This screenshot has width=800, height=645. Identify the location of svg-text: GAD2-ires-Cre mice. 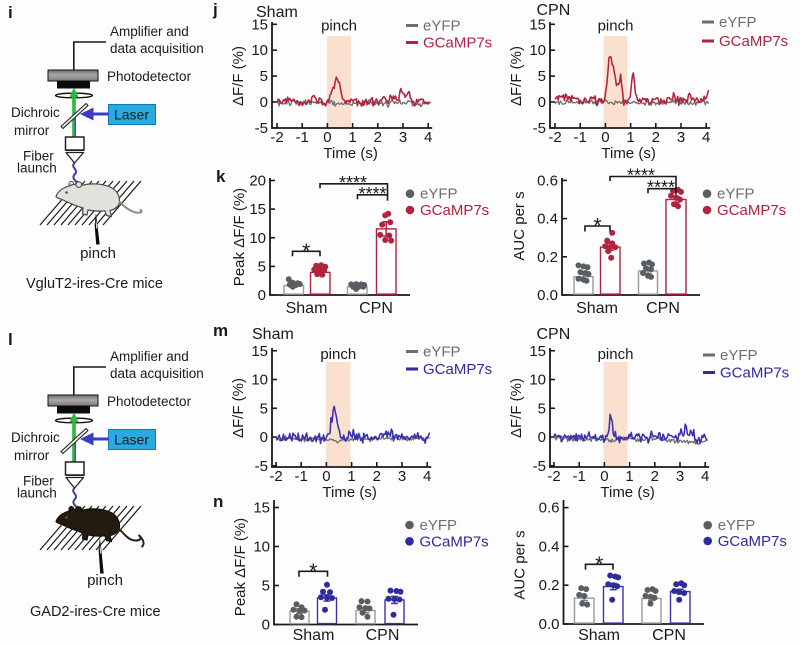
(95, 612).